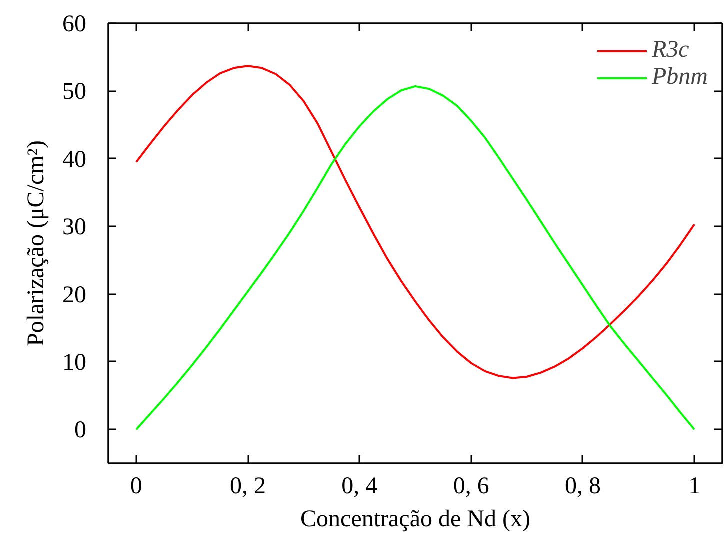  What do you see at coordinates (37, 243) in the screenshot?
I see `y-axis-title: Polarização (μC/cm²)` at bounding box center [37, 243].